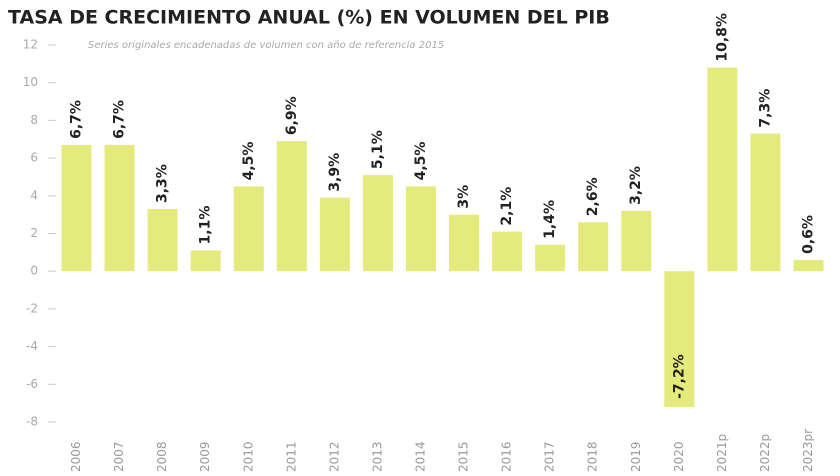 The width and height of the screenshot is (840, 476). What do you see at coordinates (248, 456) in the screenshot?
I see `x-tick-label: 2010` at bounding box center [248, 456].